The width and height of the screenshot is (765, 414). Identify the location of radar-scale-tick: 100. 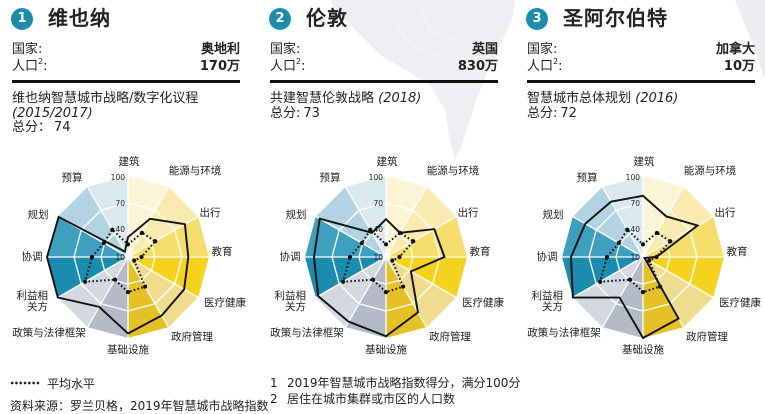
(633, 177).